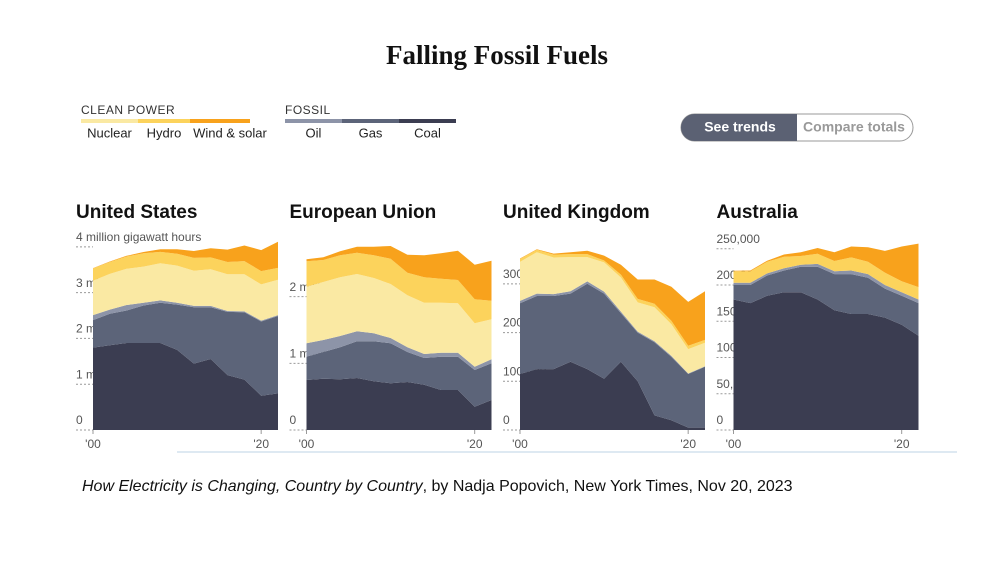  What do you see at coordinates (314, 132) in the screenshot?
I see `legend-label: Oil` at bounding box center [314, 132].